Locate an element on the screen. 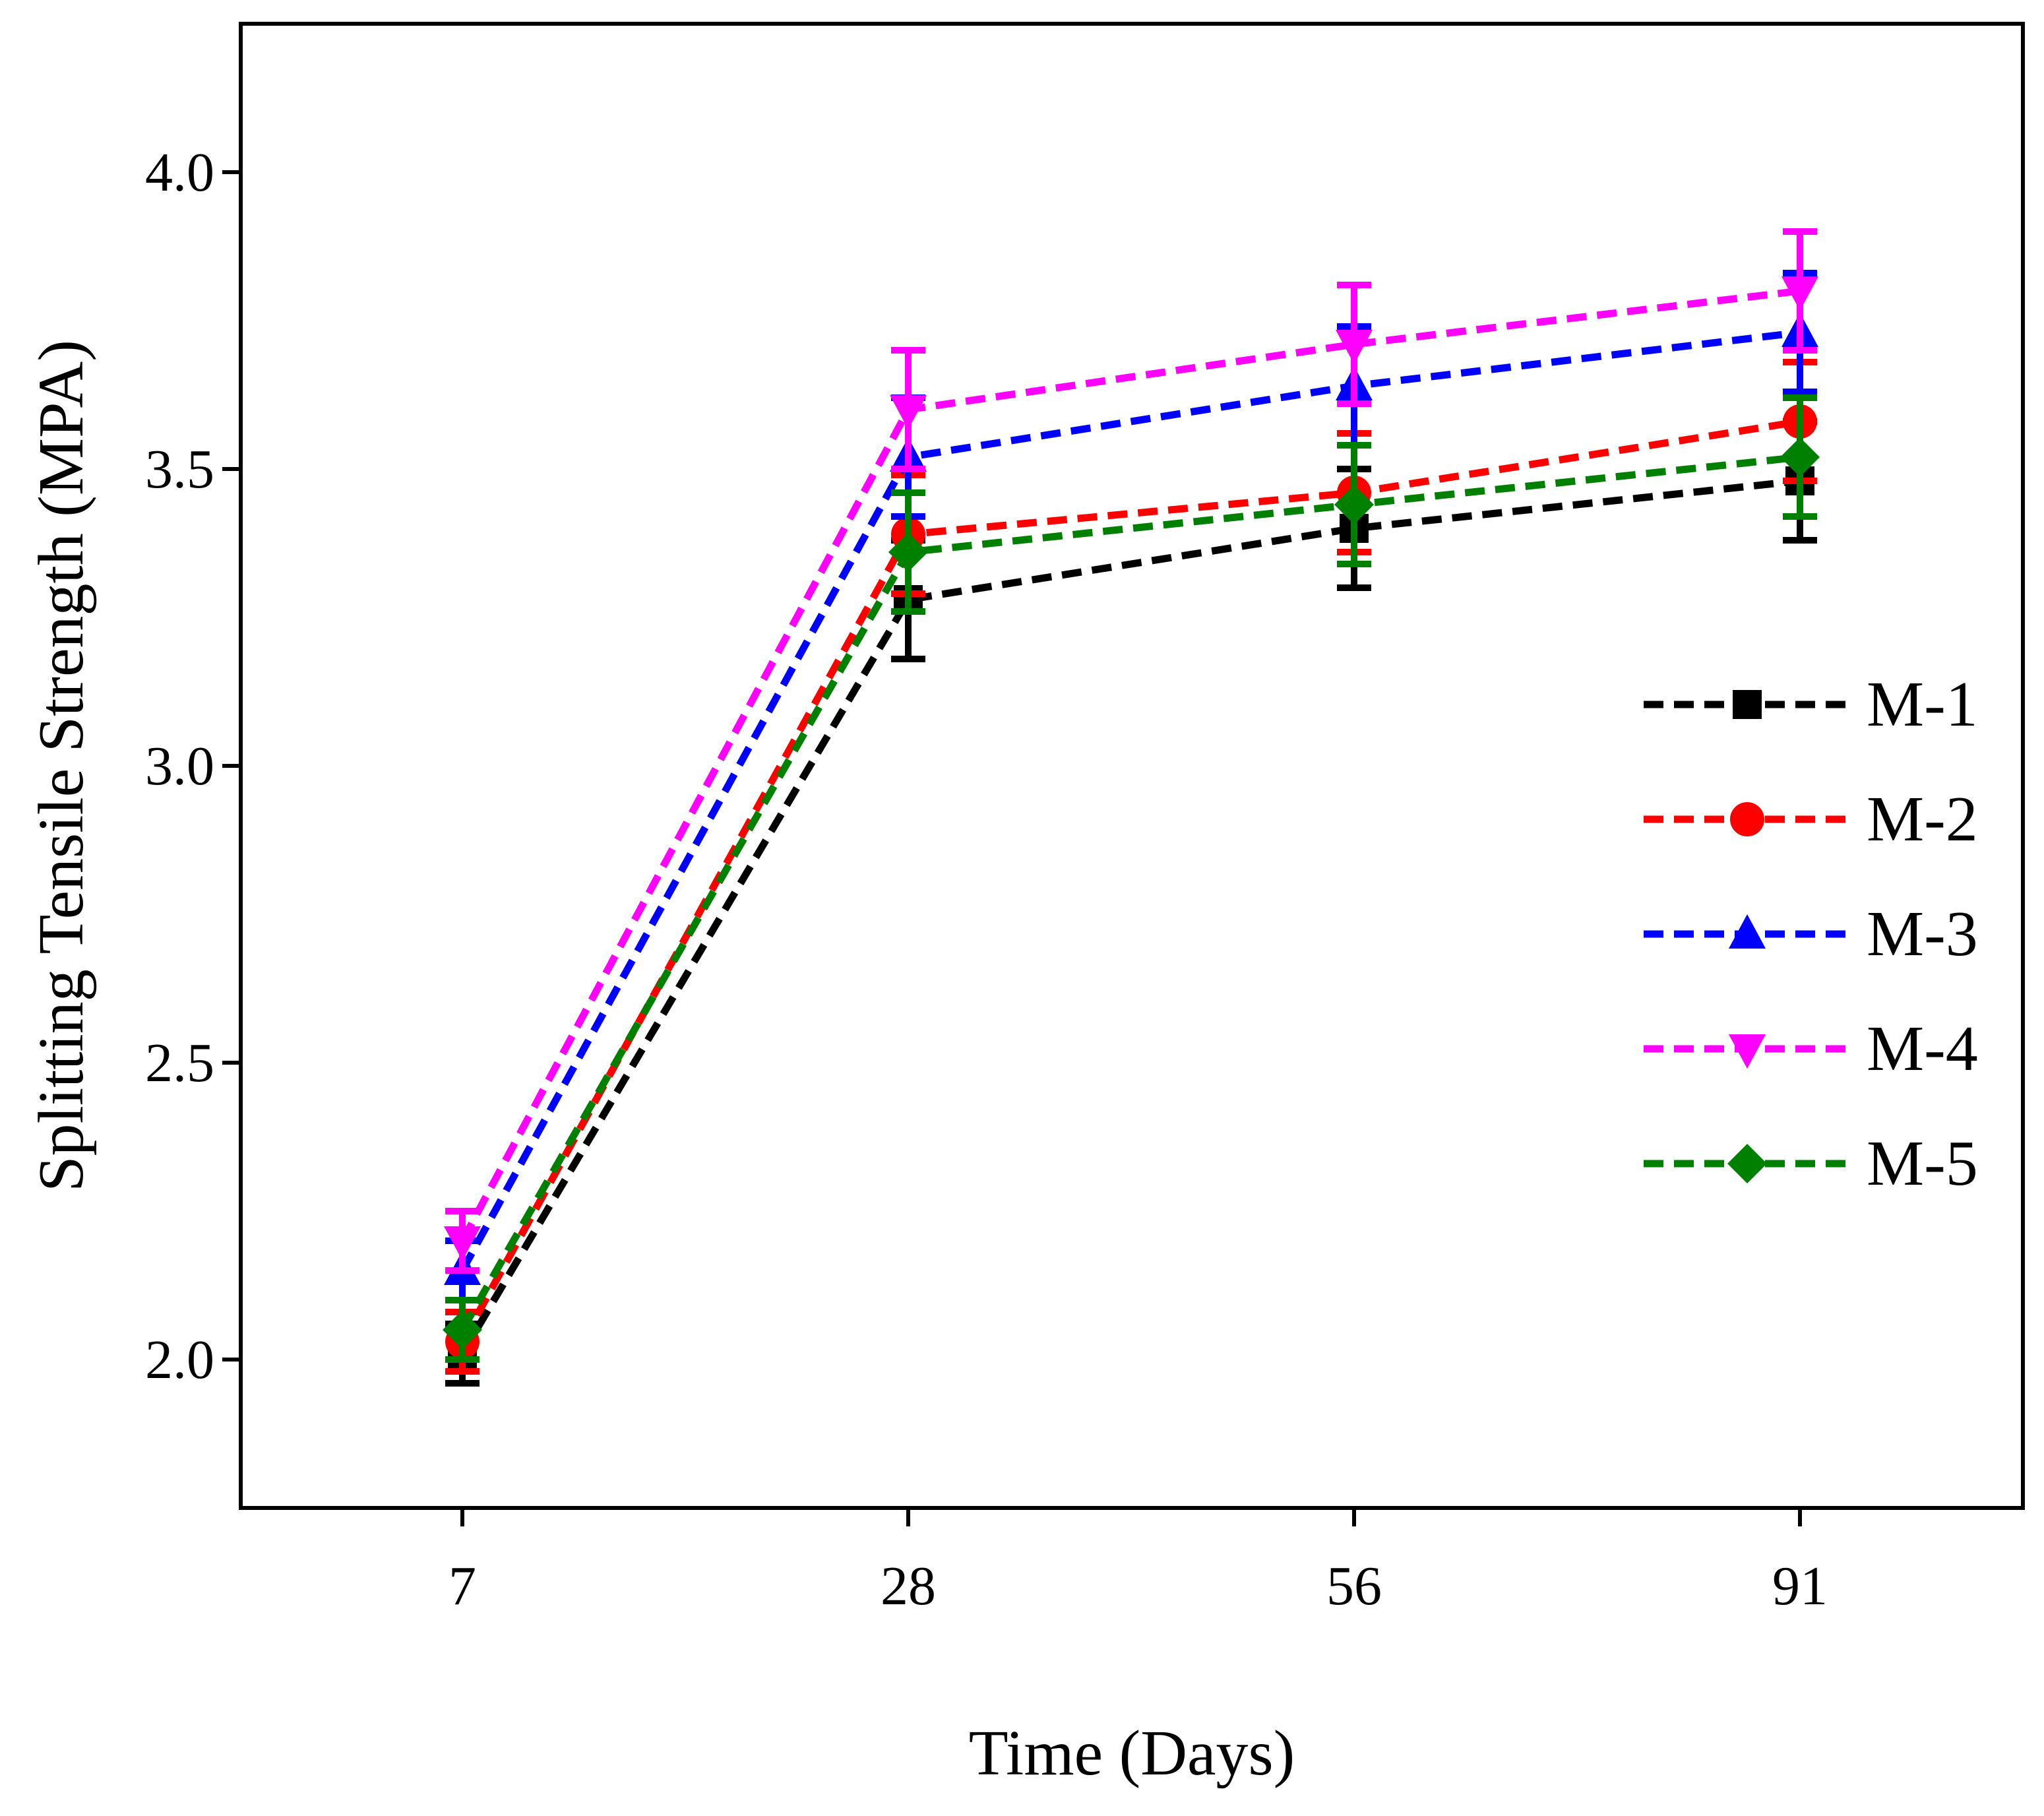 This screenshot has width=2044, height=1816. legend-entry-M-3: M-3 is located at coordinates (1811, 934).